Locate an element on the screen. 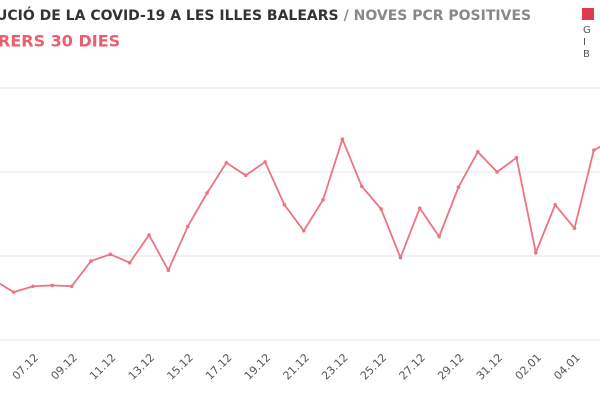  x-tick-label: 04.01 is located at coordinates (566, 366).